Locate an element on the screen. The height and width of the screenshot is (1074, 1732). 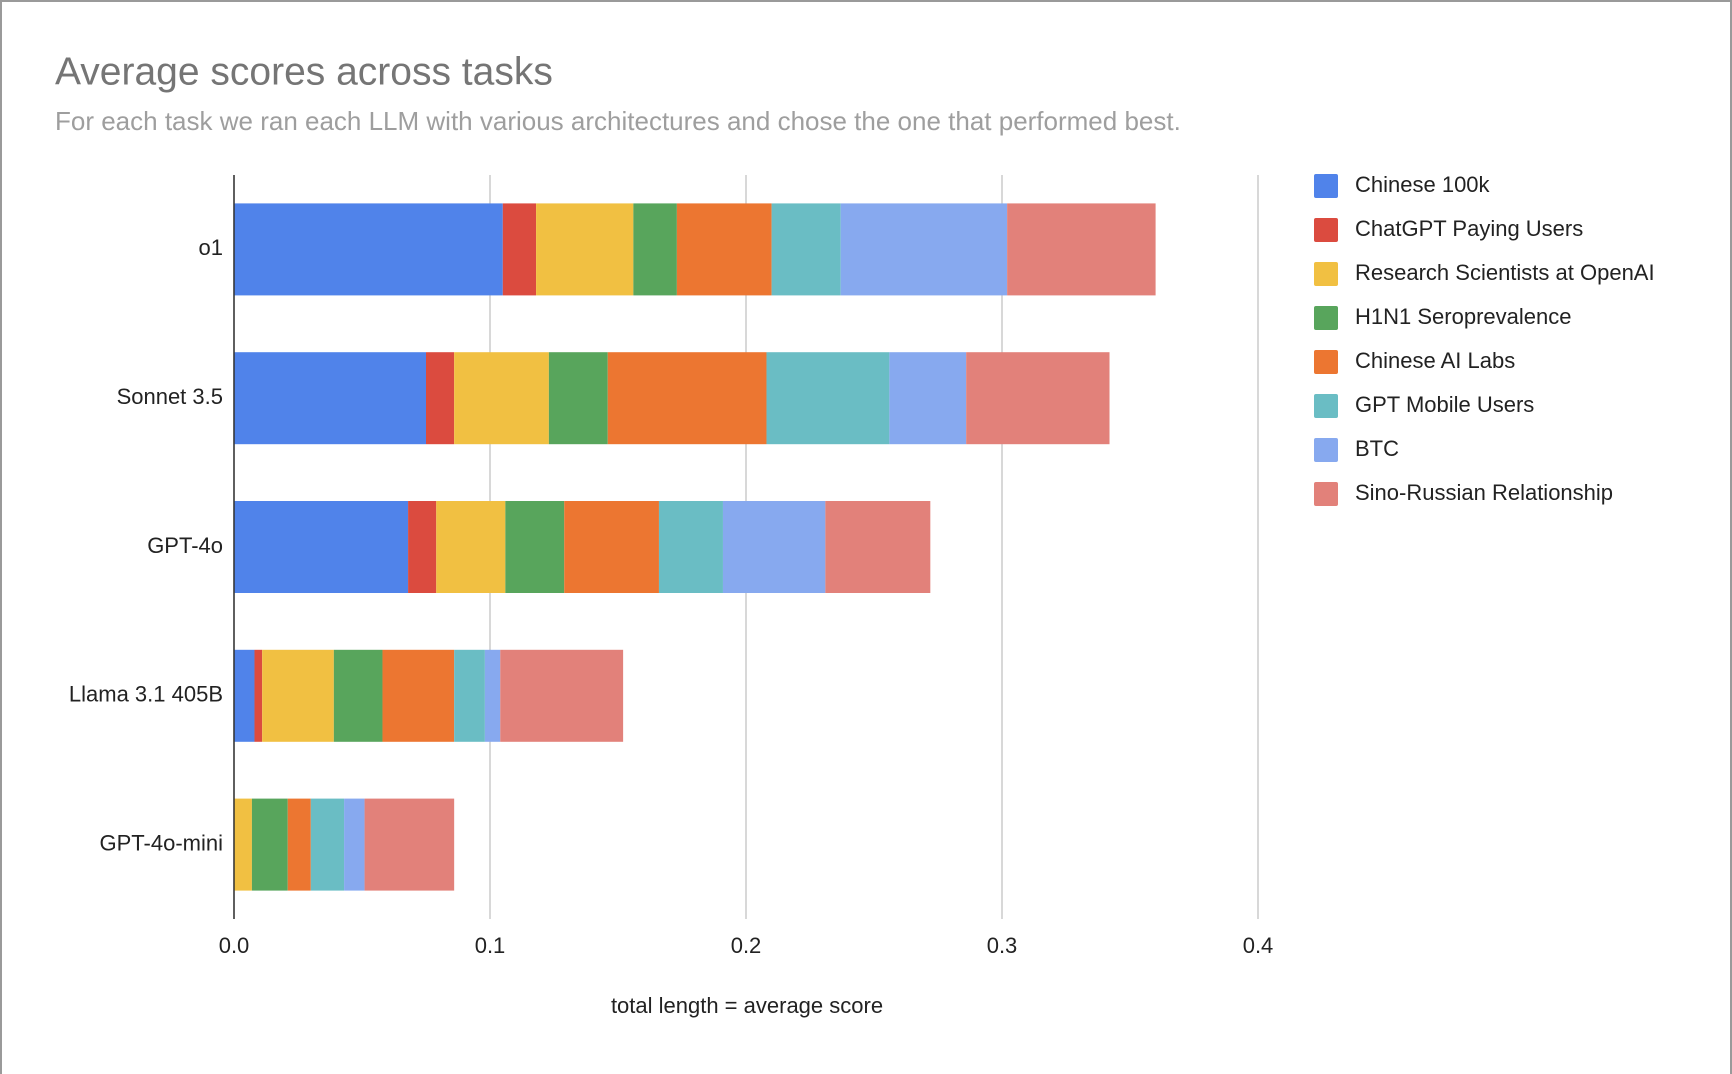
x-tick-label: 0.3 is located at coordinates (1002, 945).